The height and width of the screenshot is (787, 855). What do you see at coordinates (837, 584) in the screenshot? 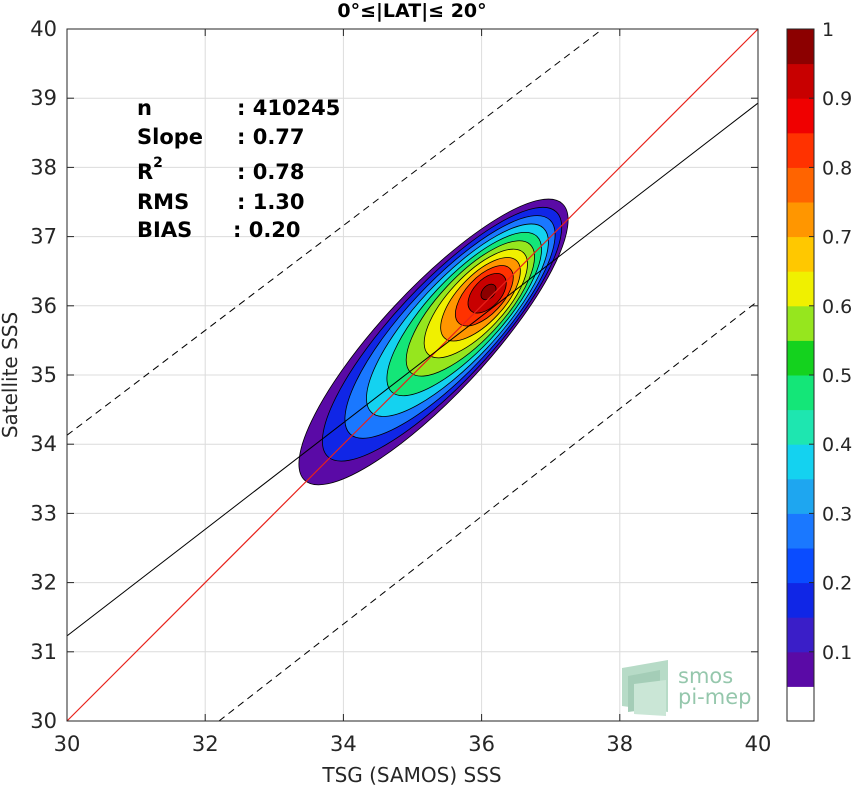
I see `colorbar-tick-label: 0.2` at bounding box center [837, 584].